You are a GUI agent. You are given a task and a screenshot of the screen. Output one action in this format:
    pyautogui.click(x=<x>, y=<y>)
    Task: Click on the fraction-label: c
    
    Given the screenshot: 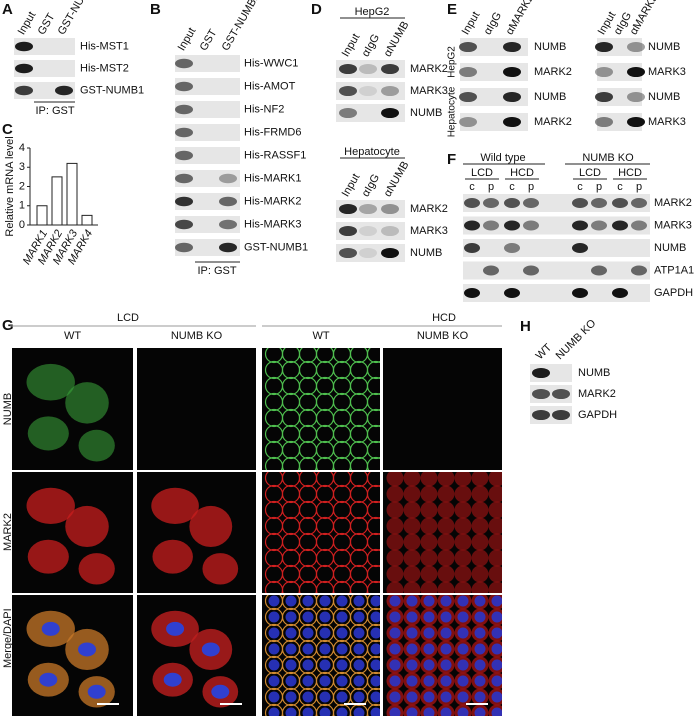 What is the action you would take?
    pyautogui.click(x=580, y=187)
    